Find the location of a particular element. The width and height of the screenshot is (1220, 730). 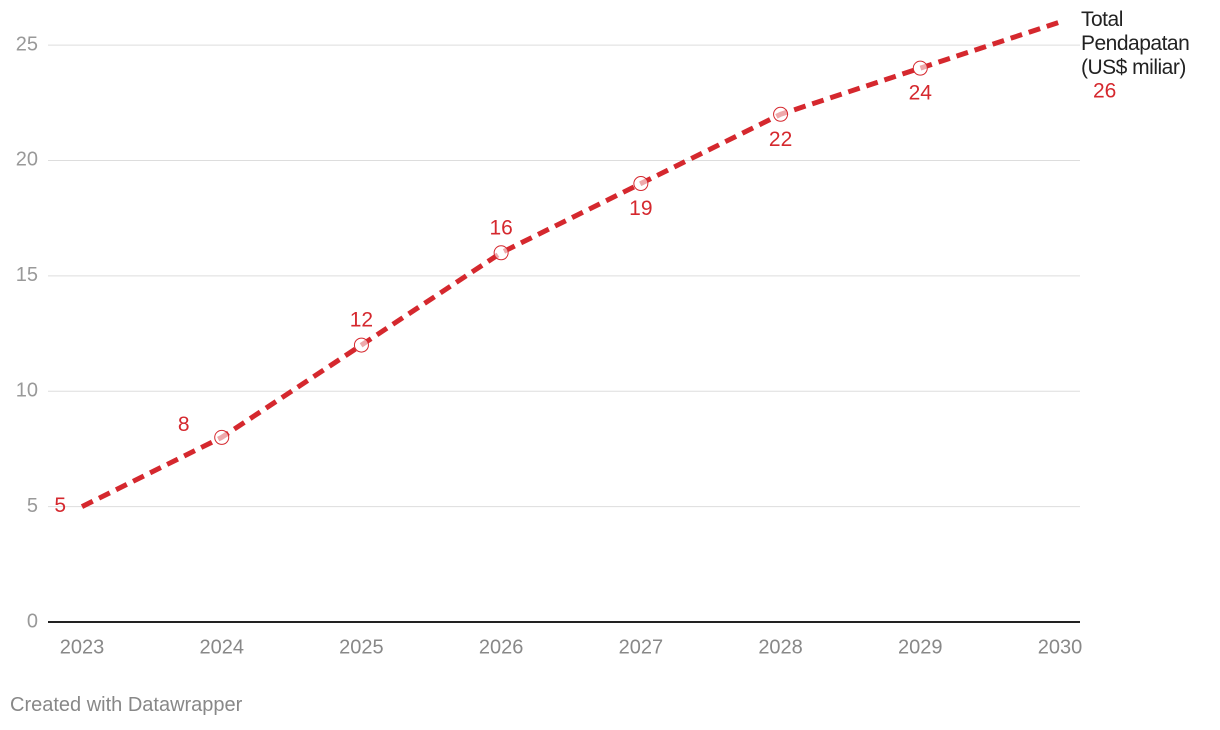

data-label: 26 is located at coordinates (1104, 91).